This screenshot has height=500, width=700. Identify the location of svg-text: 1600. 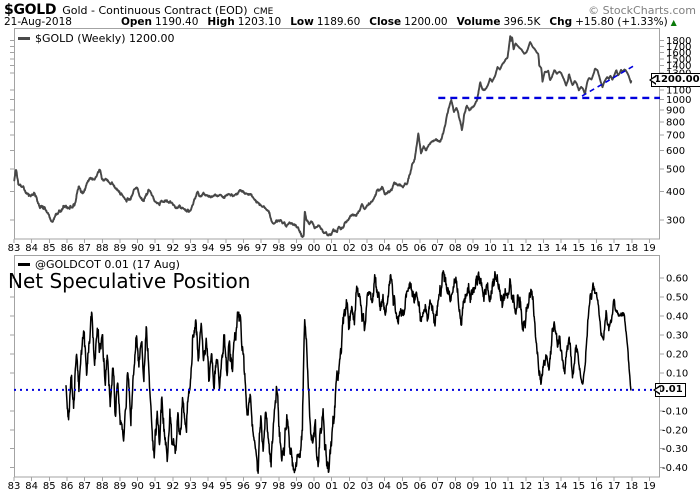
(678, 53).